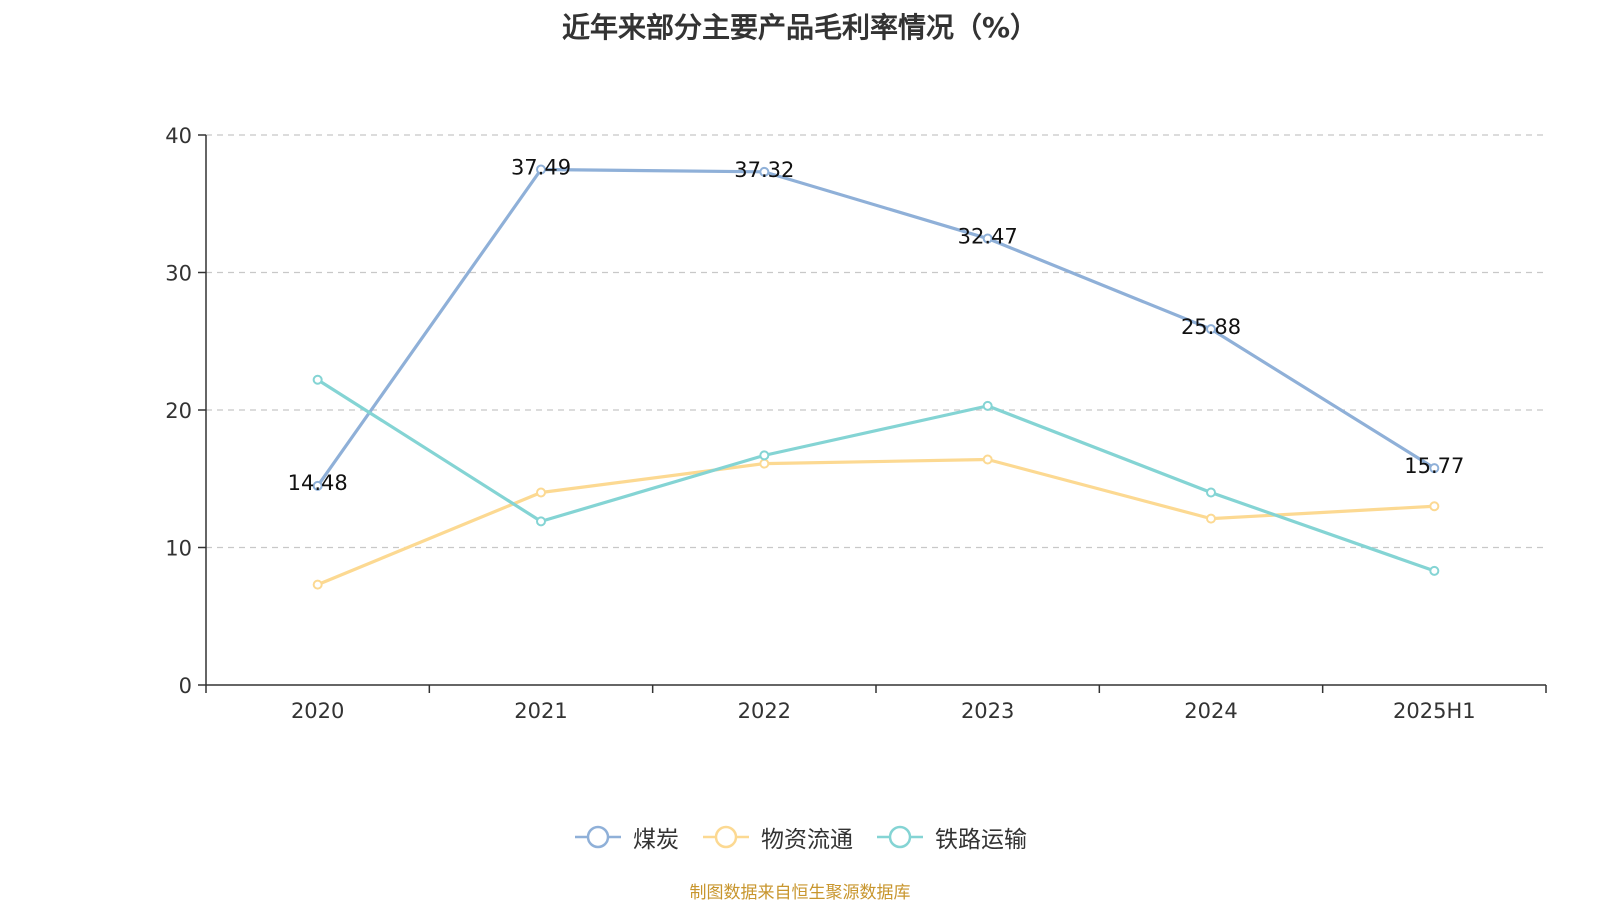  I want to click on data-label: 37.49, so click(541, 168).